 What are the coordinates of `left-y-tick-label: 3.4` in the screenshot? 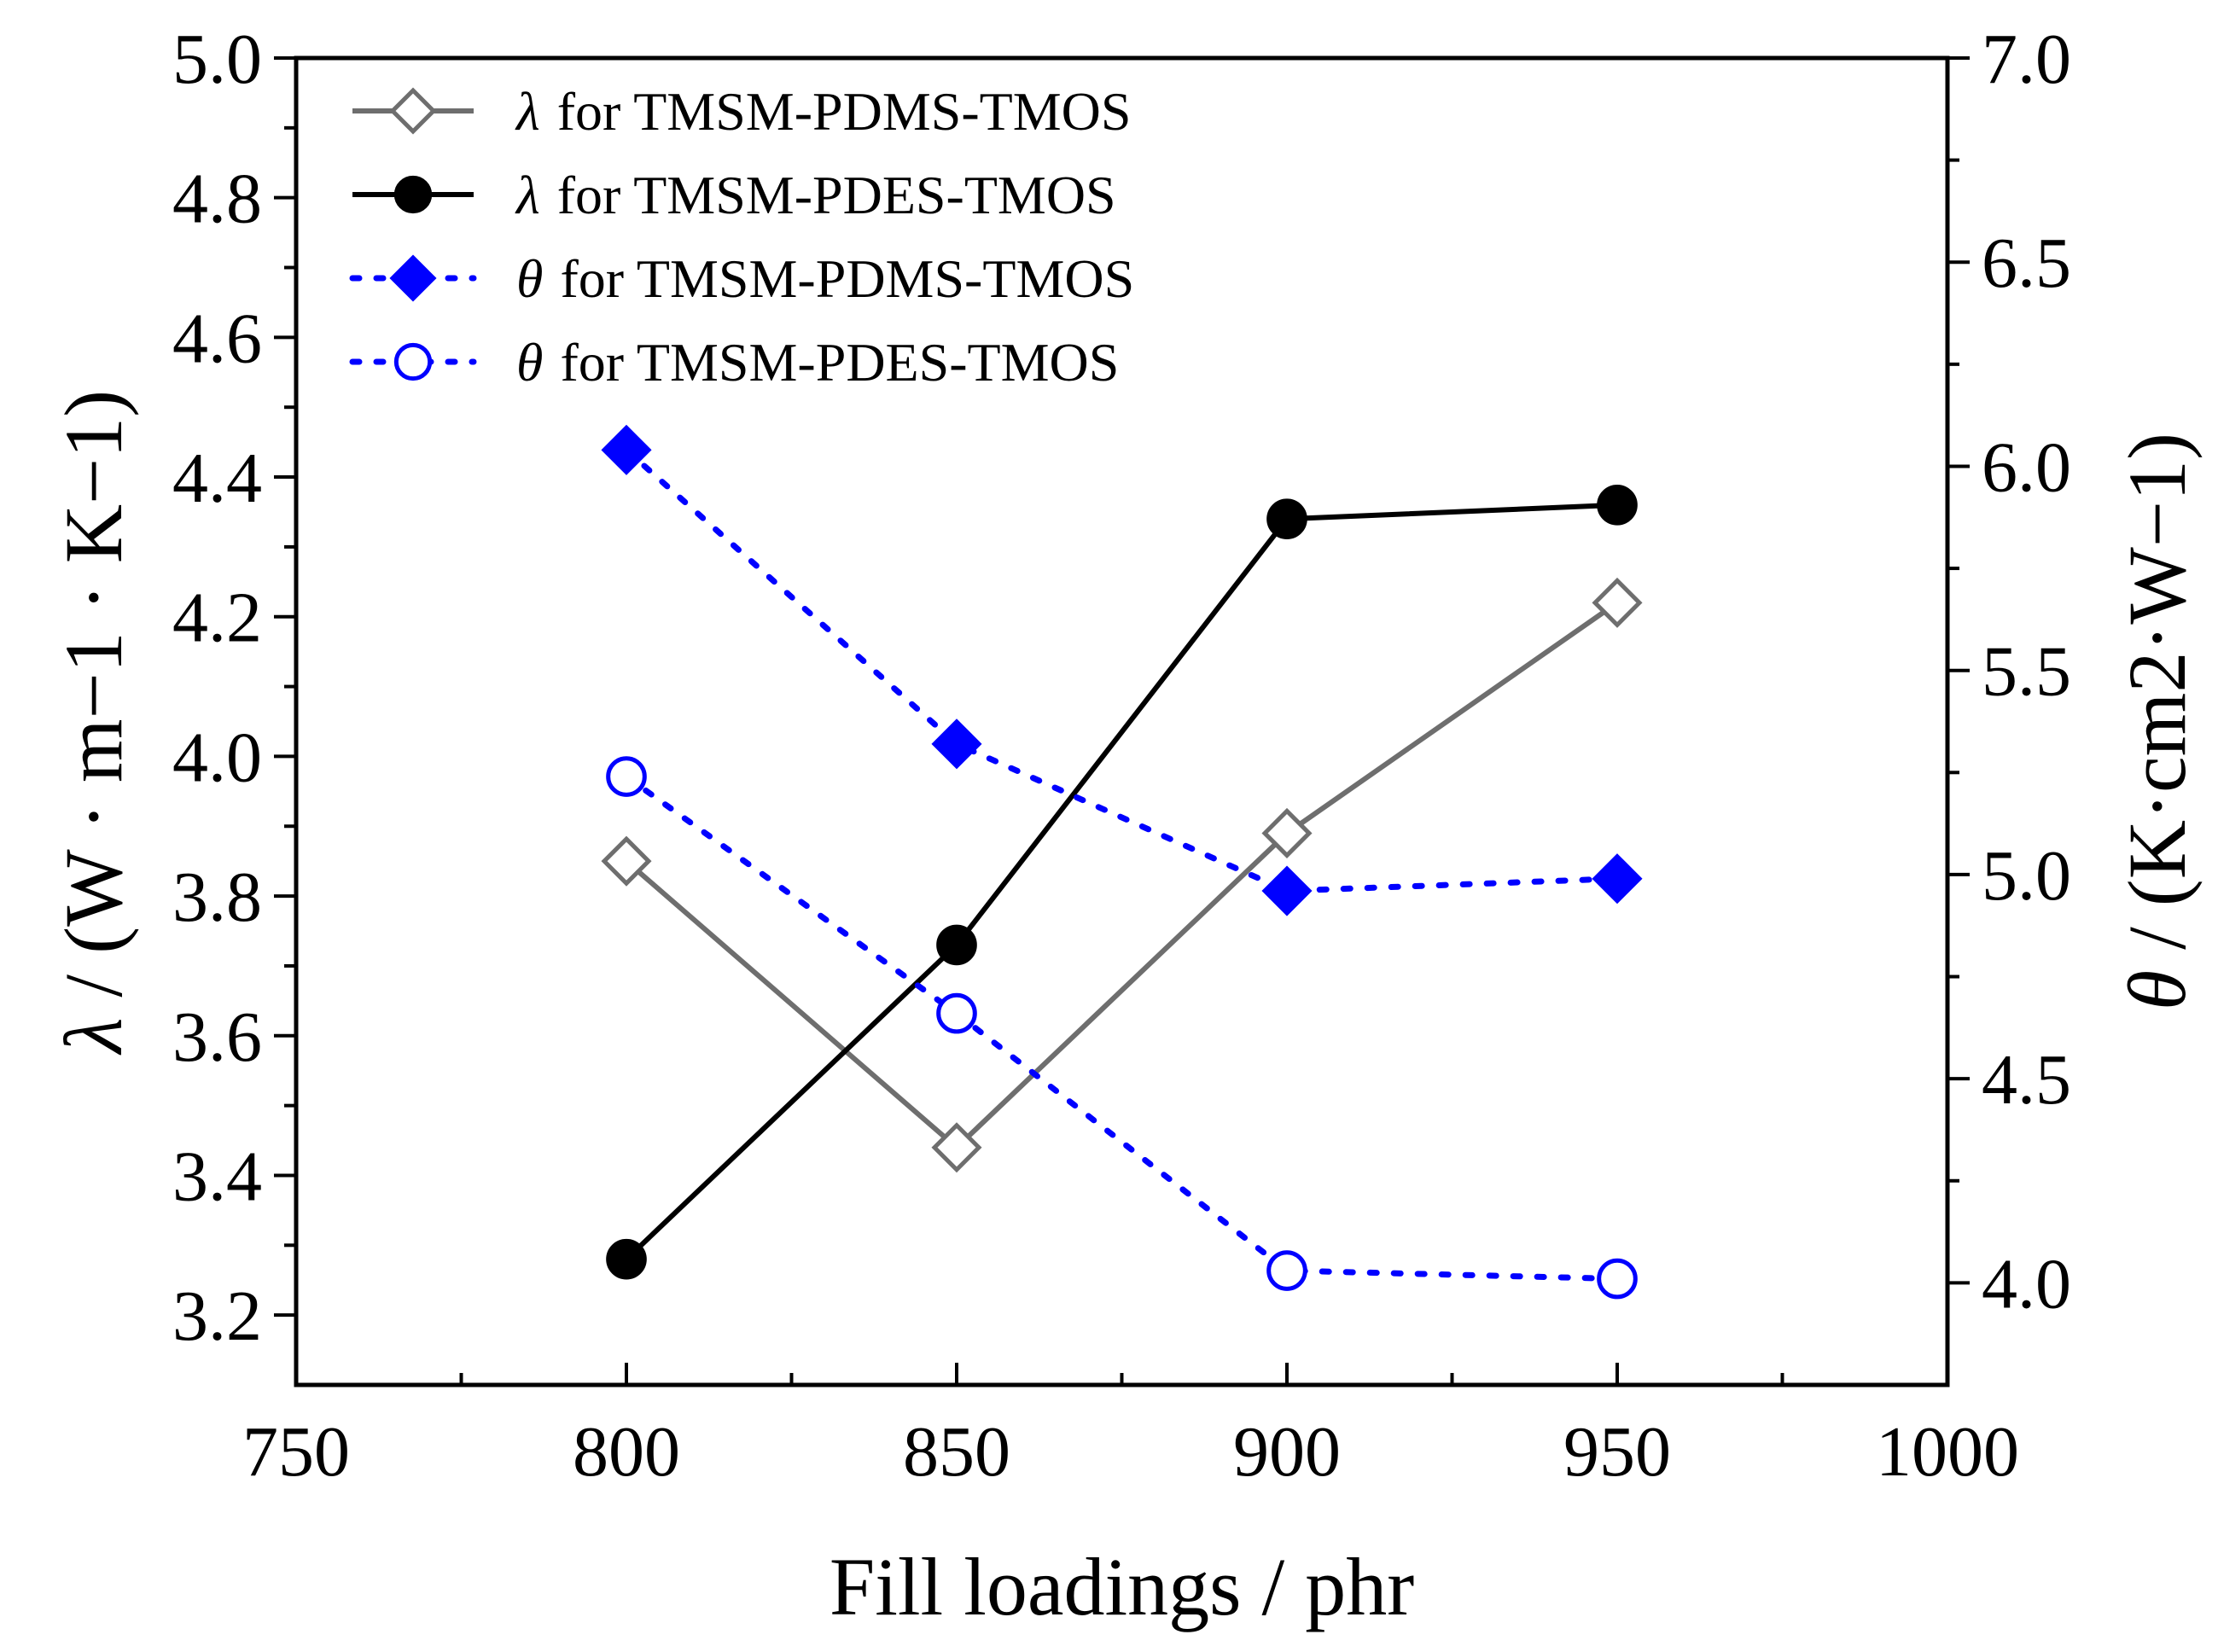 It's located at (217, 1176).